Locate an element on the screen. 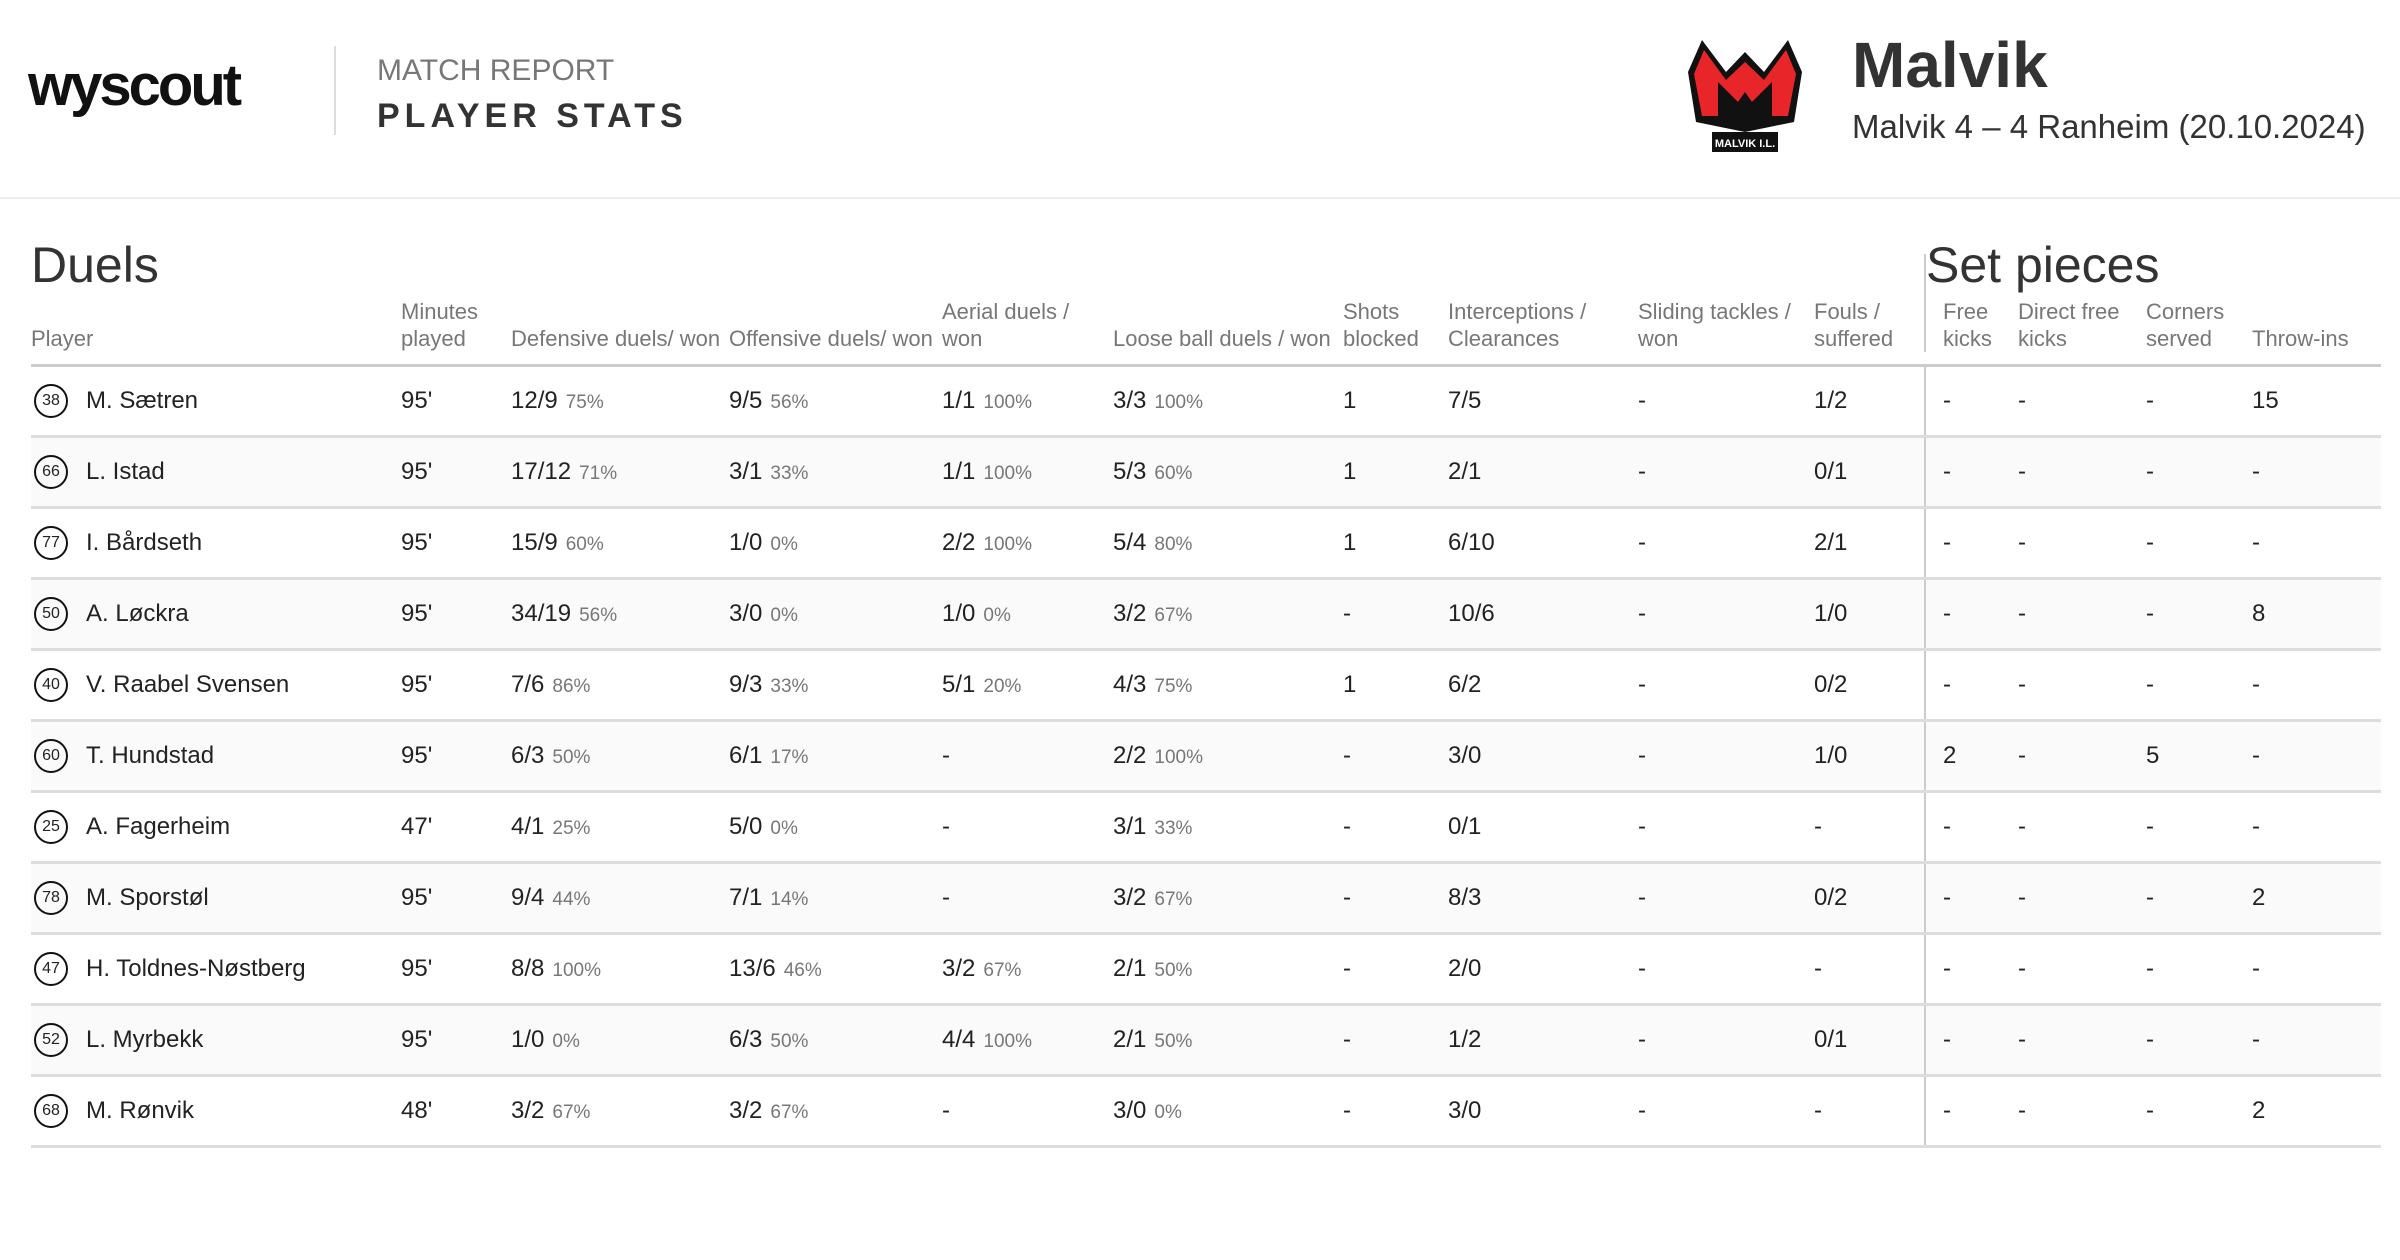  player-name: L. Istad is located at coordinates (125, 471).